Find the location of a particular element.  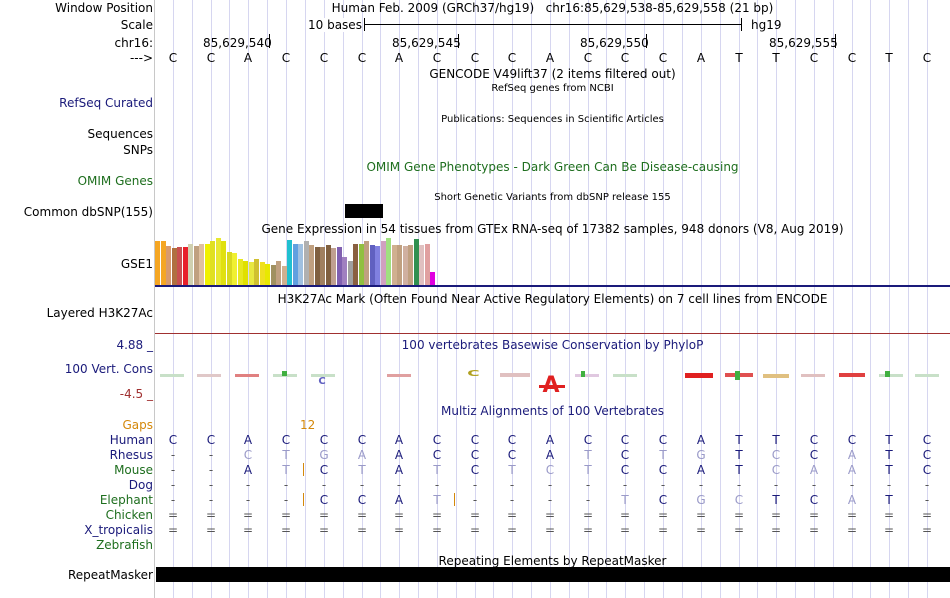

phylop-conservation-logo: C C A is located at coordinates (552, 375).